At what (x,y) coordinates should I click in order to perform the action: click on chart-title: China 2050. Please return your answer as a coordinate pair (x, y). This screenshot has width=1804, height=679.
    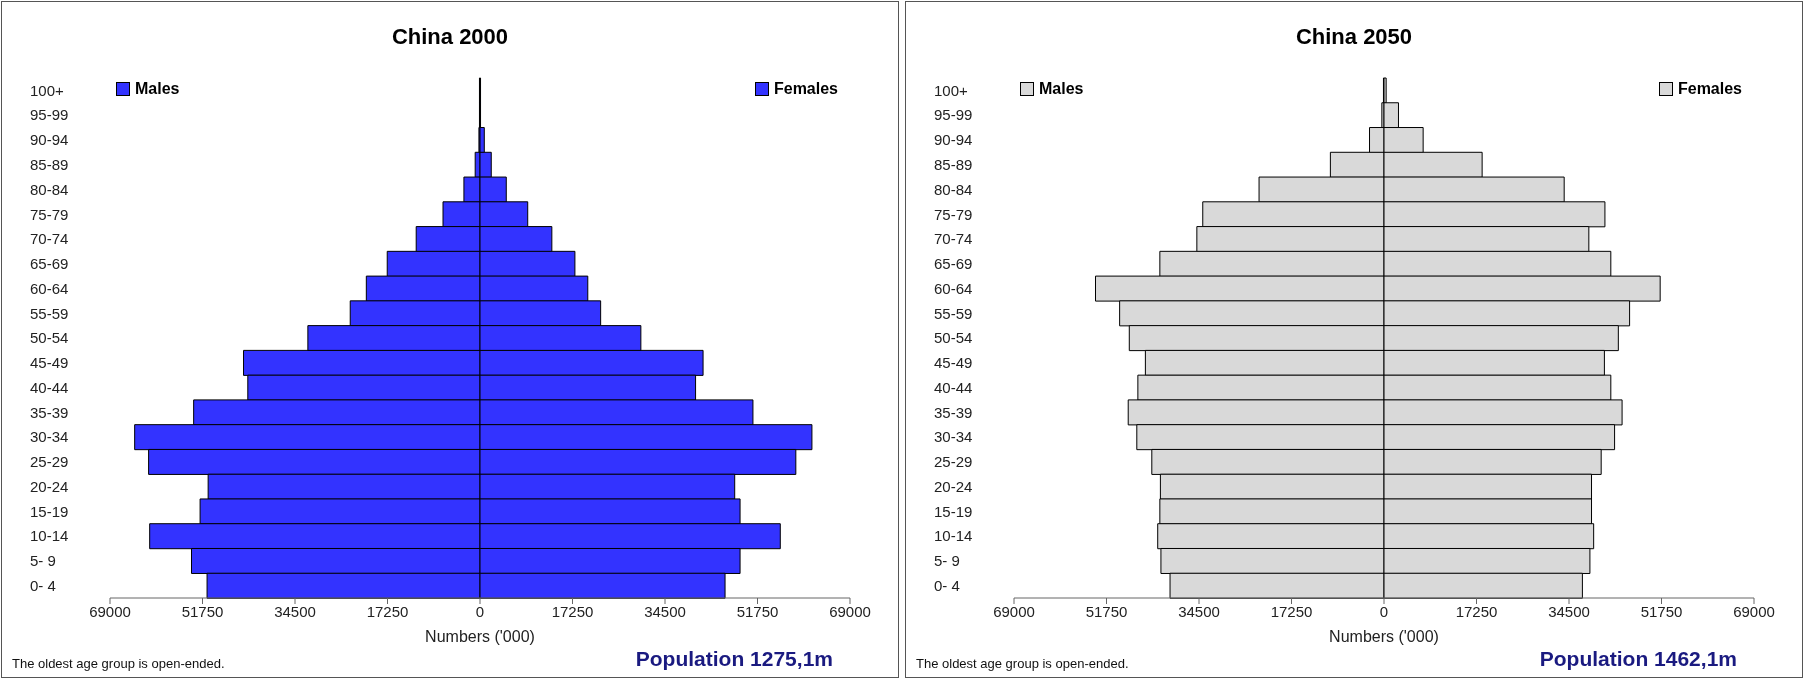
    Looking at the image, I should click on (1354, 37).